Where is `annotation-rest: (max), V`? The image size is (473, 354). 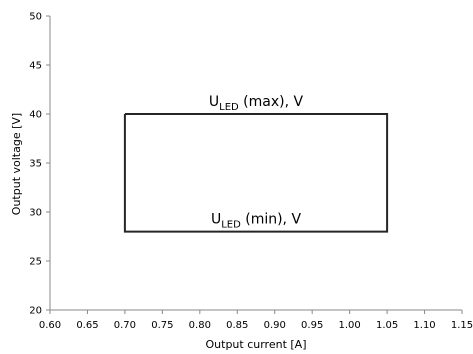
annotation-rest: (max), V is located at coordinates (271, 102).